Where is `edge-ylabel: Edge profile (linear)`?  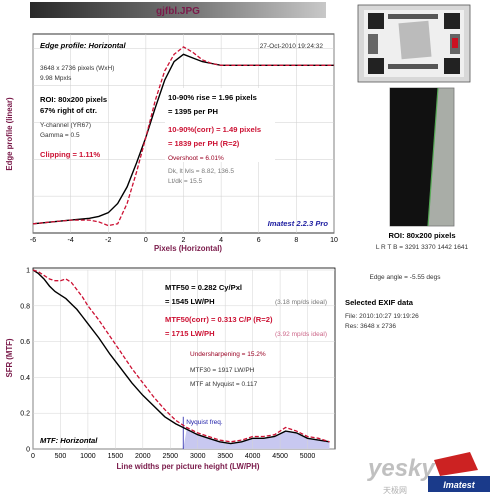 edge-ylabel: Edge profile (linear) is located at coordinates (9, 134).